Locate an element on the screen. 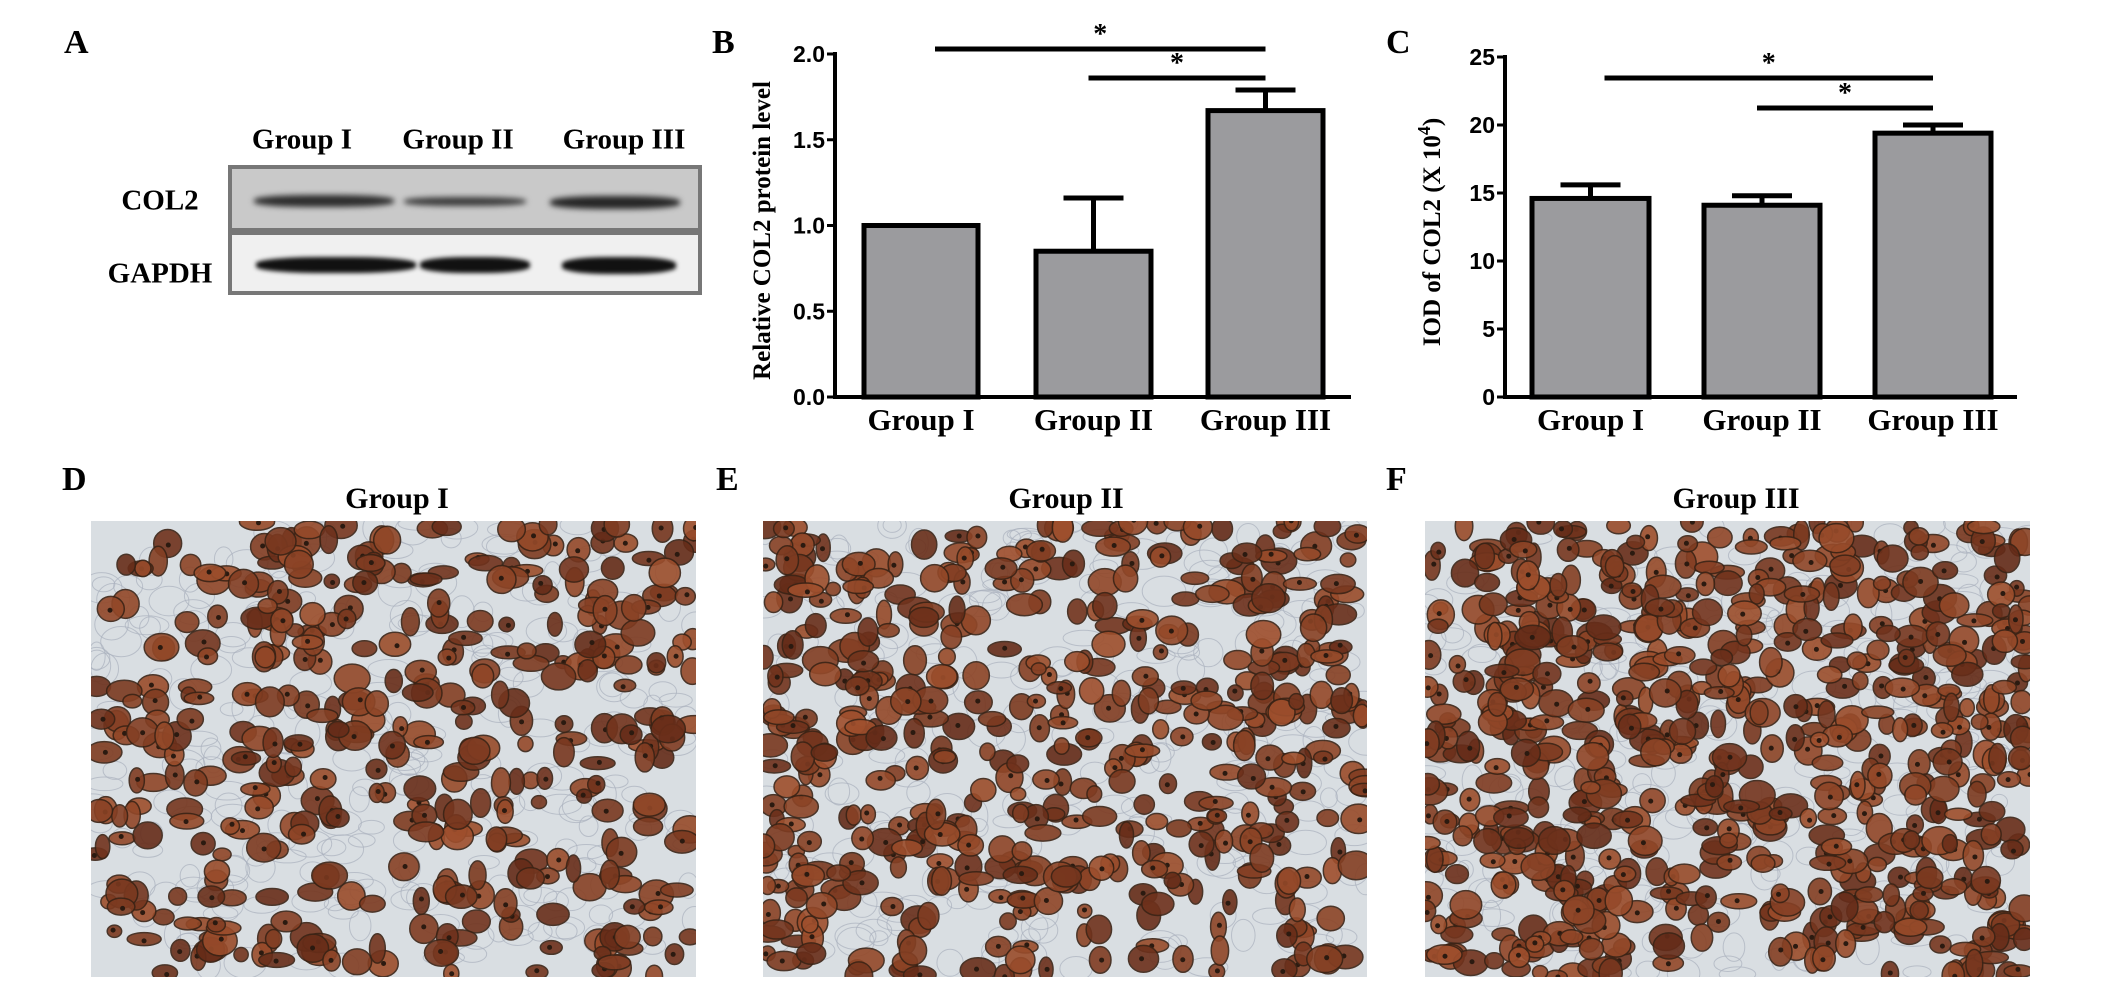 The image size is (2126, 981). y-axis-label: IOD of COL2 (X 104) is located at coordinates (1430, 232).